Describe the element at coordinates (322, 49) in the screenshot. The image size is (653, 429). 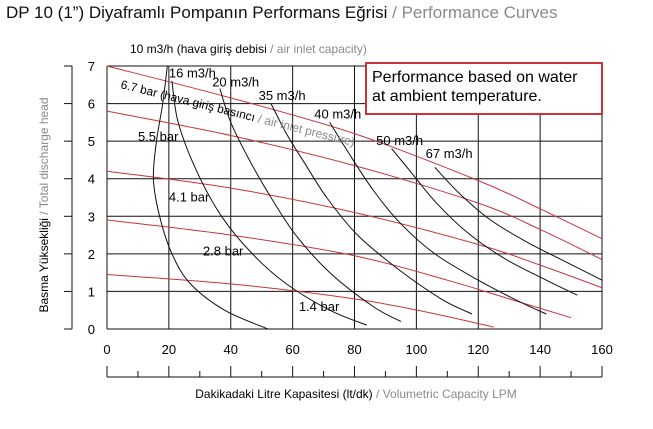
I see `air-legend-en: air inlet capacity)` at that location.